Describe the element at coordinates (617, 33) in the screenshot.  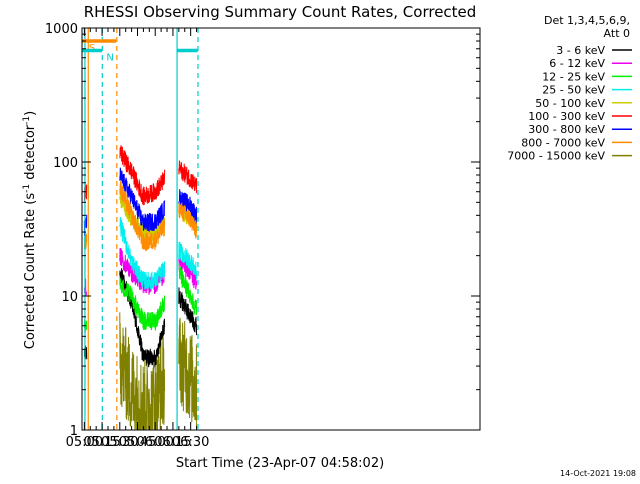
I see `legend-header-2: Att 0` at that location.